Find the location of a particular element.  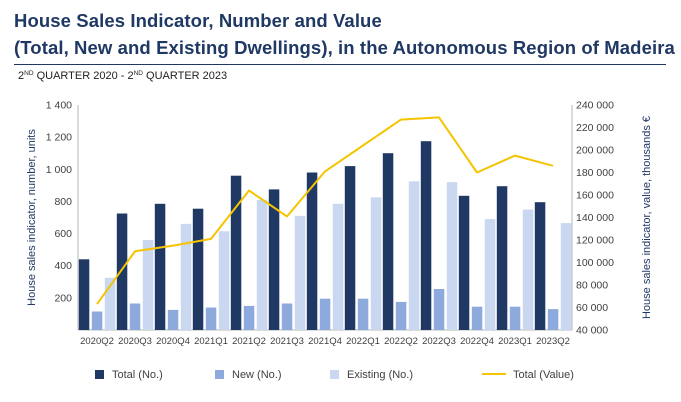

x-tick-label: 2021Q4 is located at coordinates (325, 341).